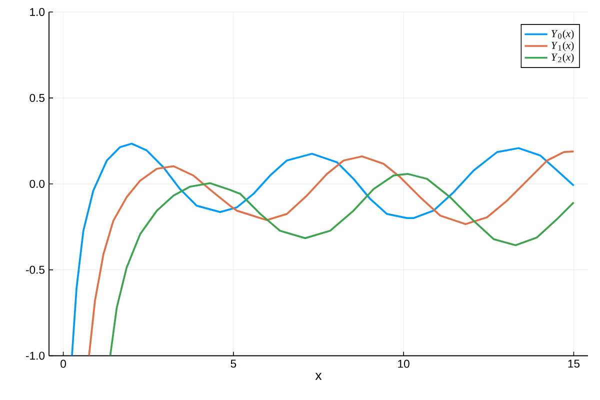 The width and height of the screenshot is (600, 400). What do you see at coordinates (563, 46) in the screenshot?
I see `legend-label: Y$_{1}$(x)` at bounding box center [563, 46].